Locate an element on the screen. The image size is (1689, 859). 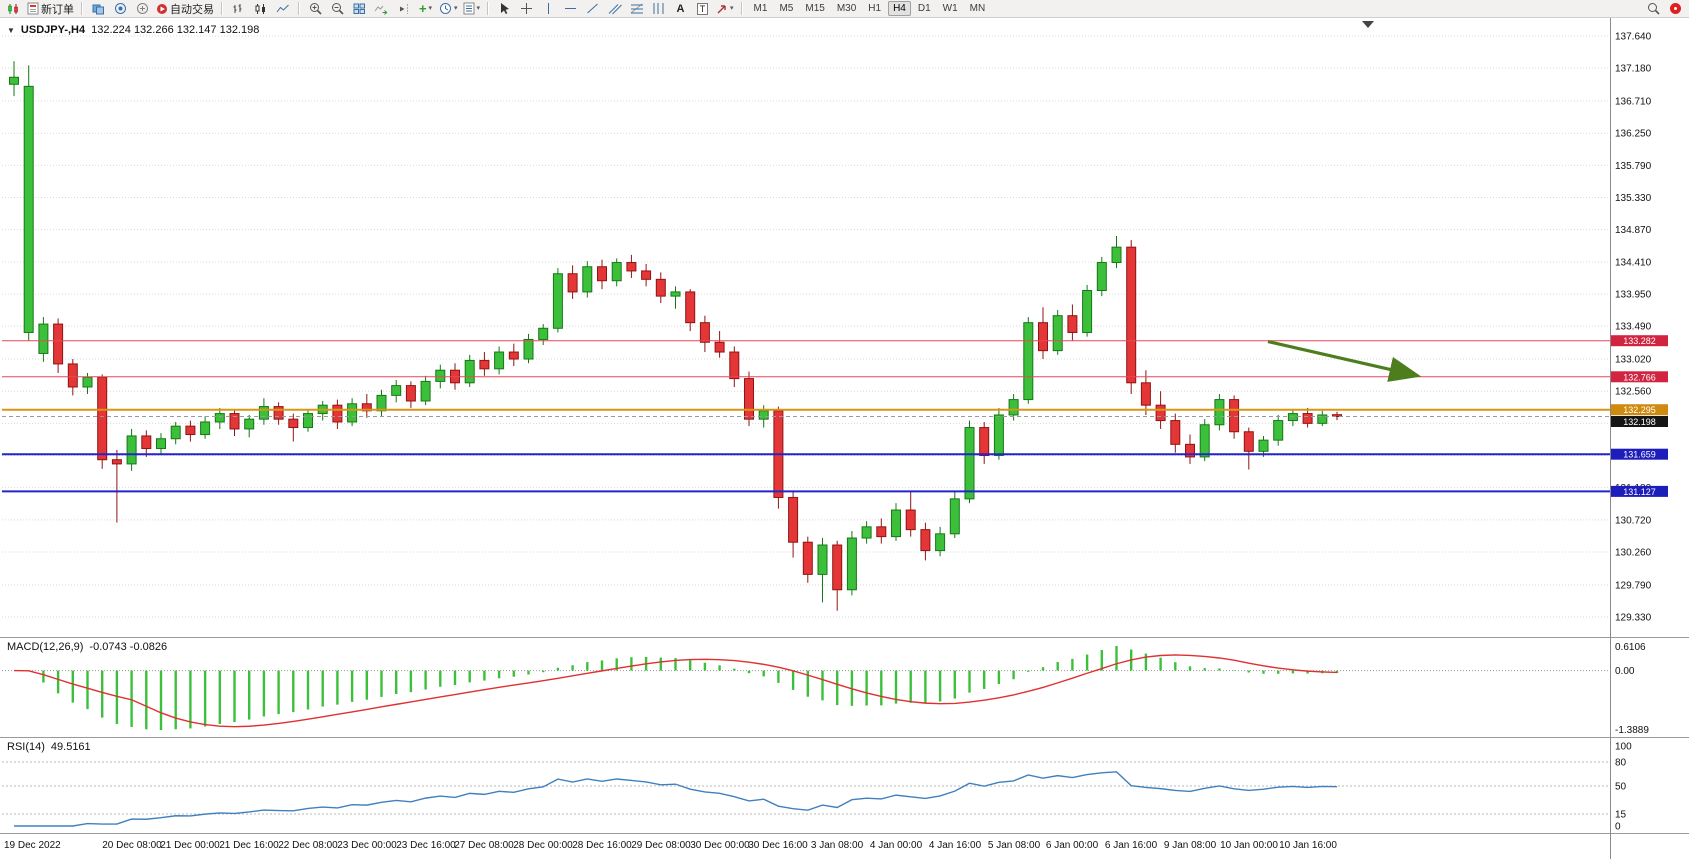
time-axis-label: 19 Dec 2022 is located at coordinates (32, 845).